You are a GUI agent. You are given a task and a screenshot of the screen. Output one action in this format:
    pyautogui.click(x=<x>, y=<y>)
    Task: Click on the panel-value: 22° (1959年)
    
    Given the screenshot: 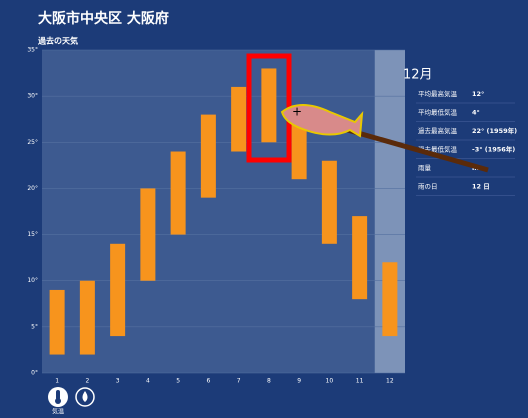 What is the action you would take?
    pyautogui.click(x=494, y=130)
    